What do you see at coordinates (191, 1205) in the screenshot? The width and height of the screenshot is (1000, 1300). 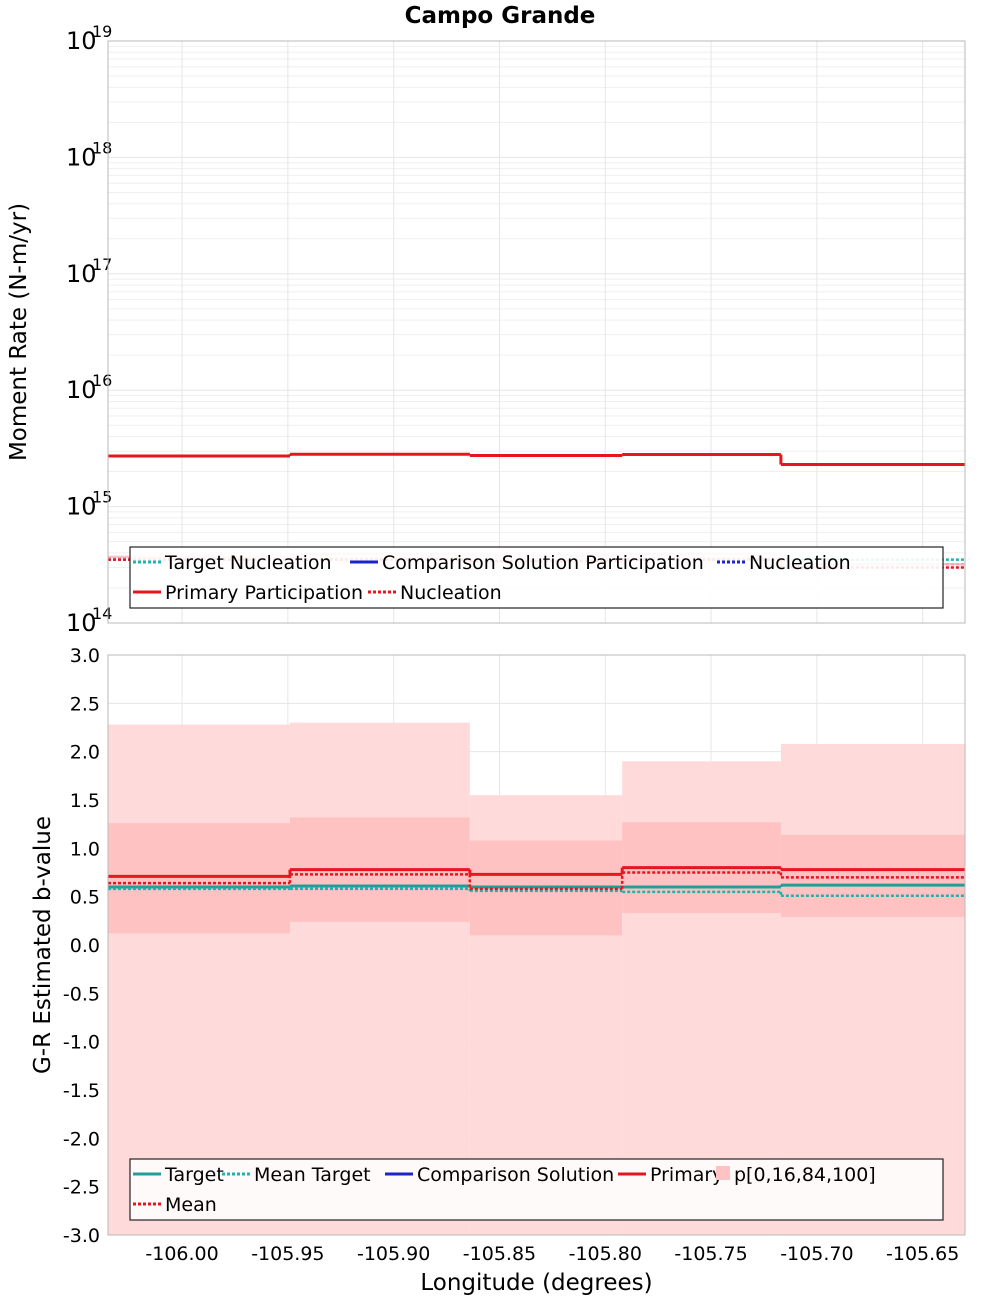 I see `legend-label: Mean` at bounding box center [191, 1205].